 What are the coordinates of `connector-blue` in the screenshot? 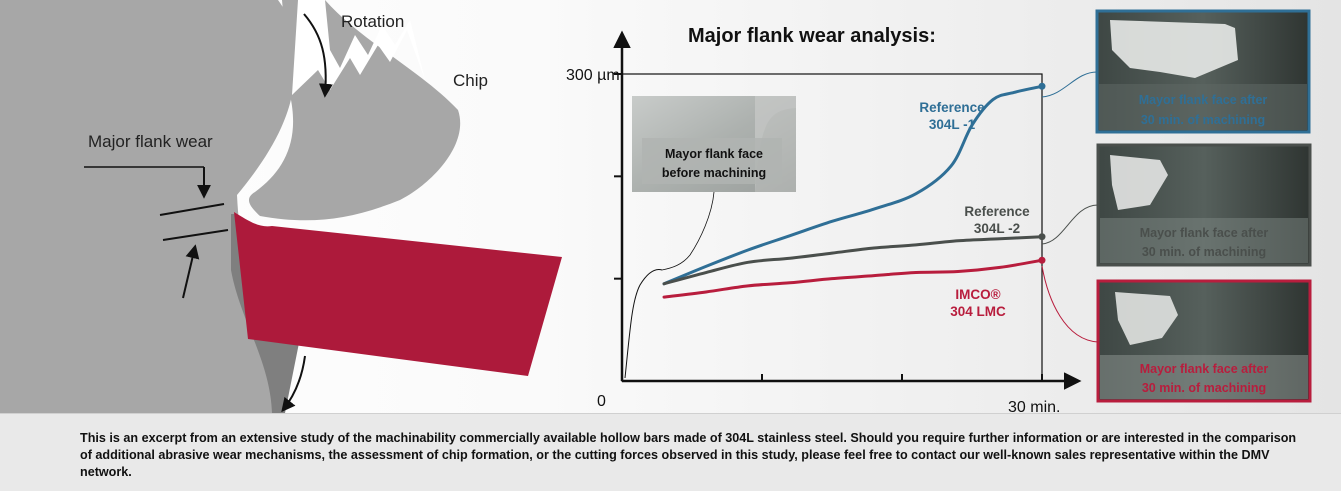 It's located at (1069, 84).